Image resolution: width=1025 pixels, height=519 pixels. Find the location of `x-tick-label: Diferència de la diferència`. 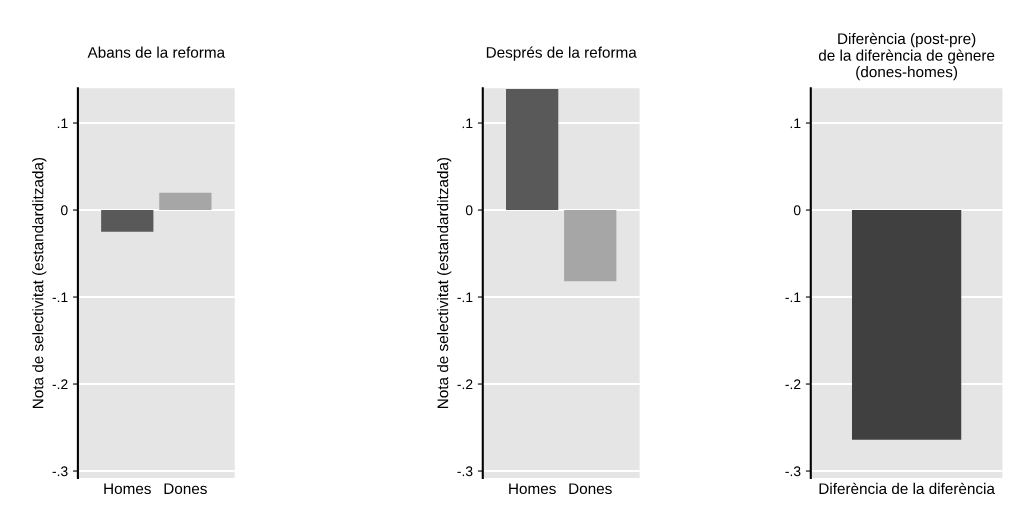

x-tick-label: Diferència de la diferència is located at coordinates (907, 488).